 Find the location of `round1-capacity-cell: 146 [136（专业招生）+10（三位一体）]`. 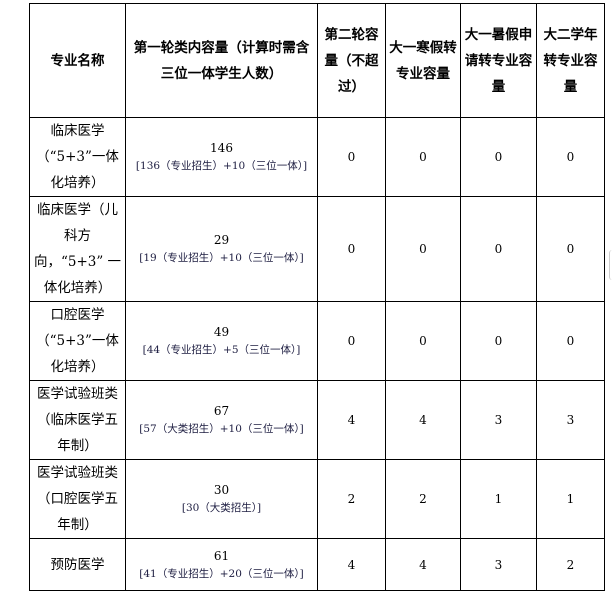

round1-capacity-cell: 146 [136（专业招生）+10（三位一体）] is located at coordinates (221, 157).